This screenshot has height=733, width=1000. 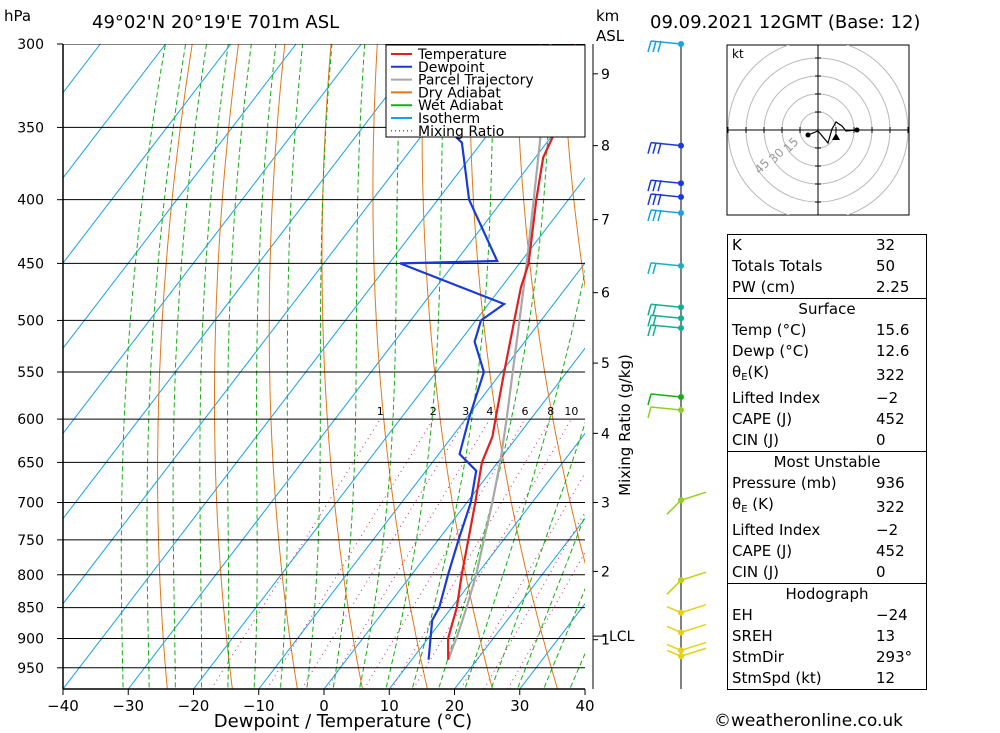 I want to click on index-row: Temp (°C) 15.6, so click(x=827, y=330).